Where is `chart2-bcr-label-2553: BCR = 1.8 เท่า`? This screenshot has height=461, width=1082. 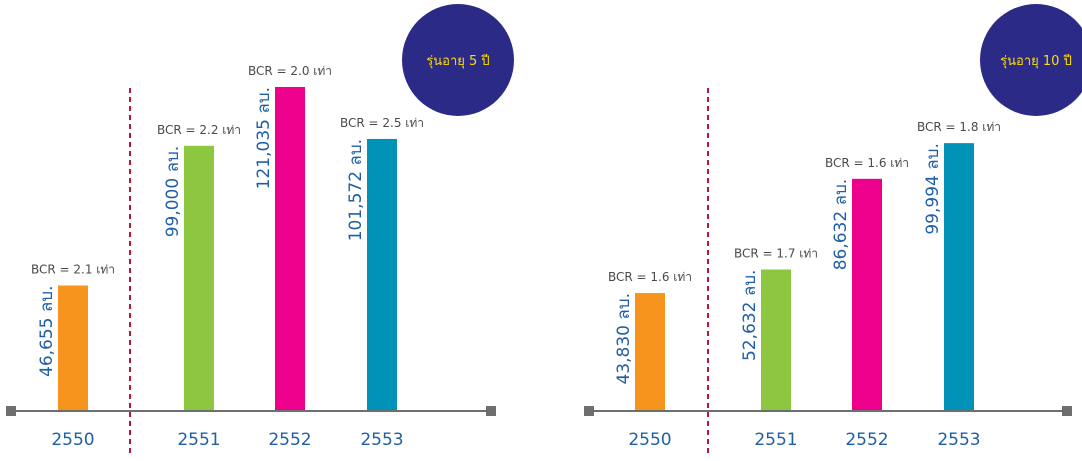 chart2-bcr-label-2553: BCR = 1.8 เท่า is located at coordinates (959, 127).